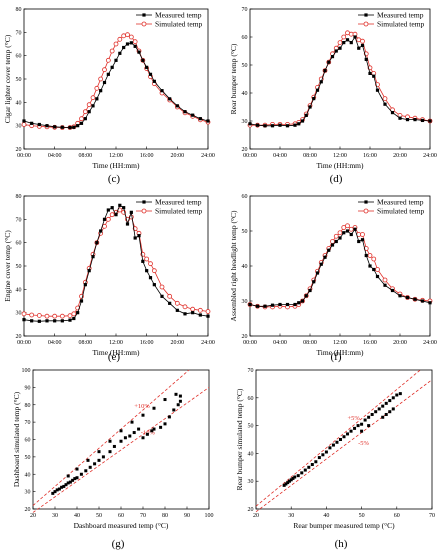 The image size is (442, 550). I want to click on x-tick-label: 40, so click(77, 516).